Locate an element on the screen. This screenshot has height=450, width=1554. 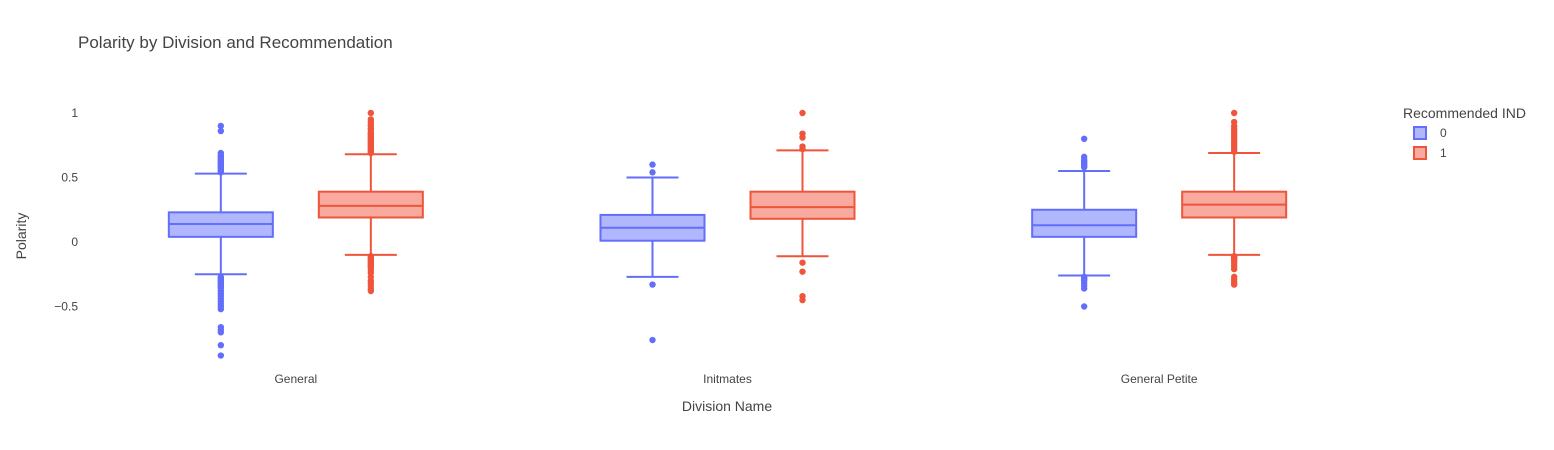
x-tick-label: General is located at coordinates (295, 379).